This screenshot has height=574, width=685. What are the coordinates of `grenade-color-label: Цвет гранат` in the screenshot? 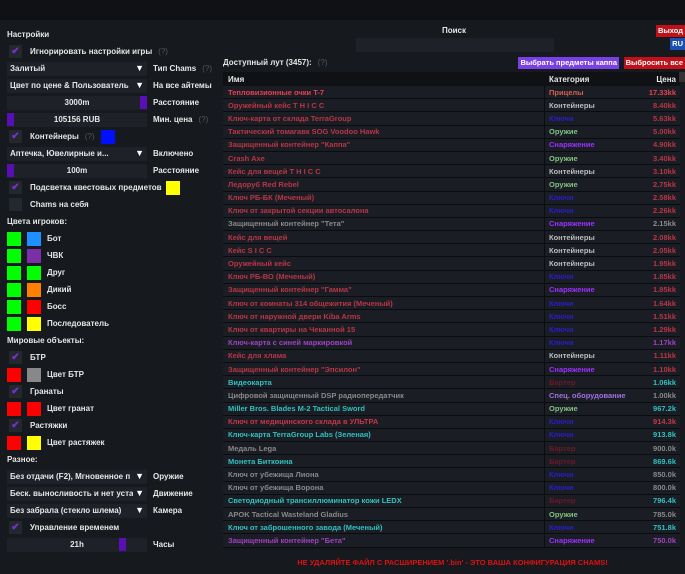 It's located at (71, 408).